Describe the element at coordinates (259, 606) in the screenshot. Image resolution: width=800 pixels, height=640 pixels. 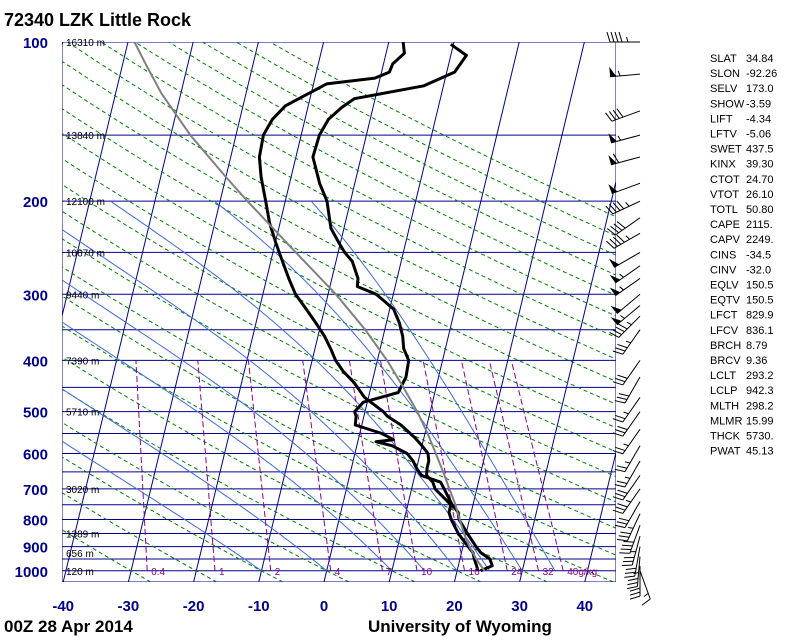
I see `temperature-tick-label: -10` at that location.